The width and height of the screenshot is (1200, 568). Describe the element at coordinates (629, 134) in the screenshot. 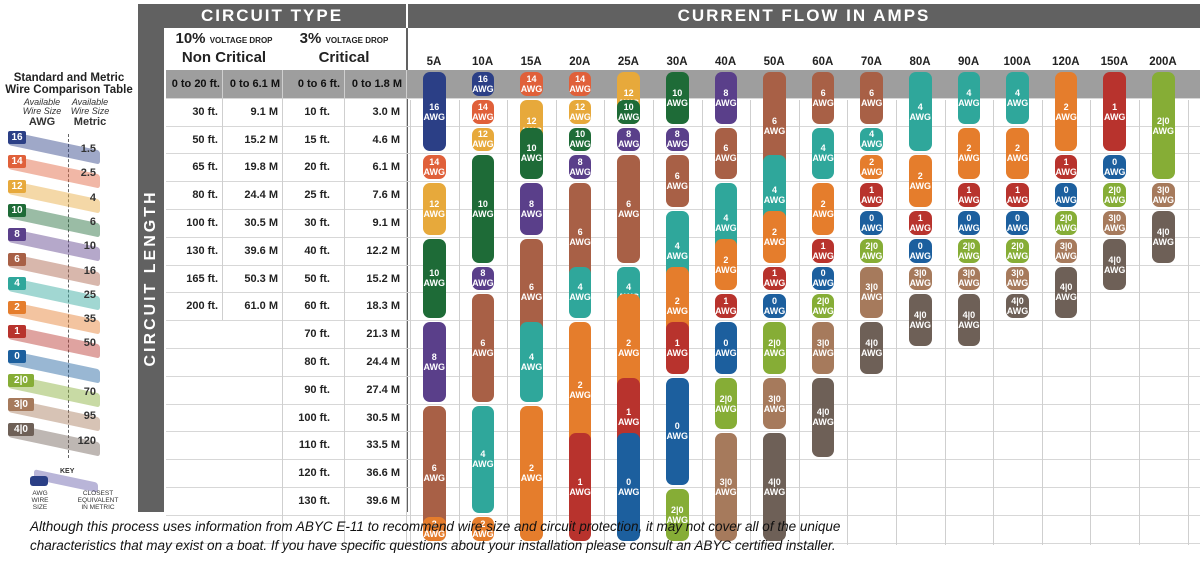

I see `wire-size-value: 8` at that location.